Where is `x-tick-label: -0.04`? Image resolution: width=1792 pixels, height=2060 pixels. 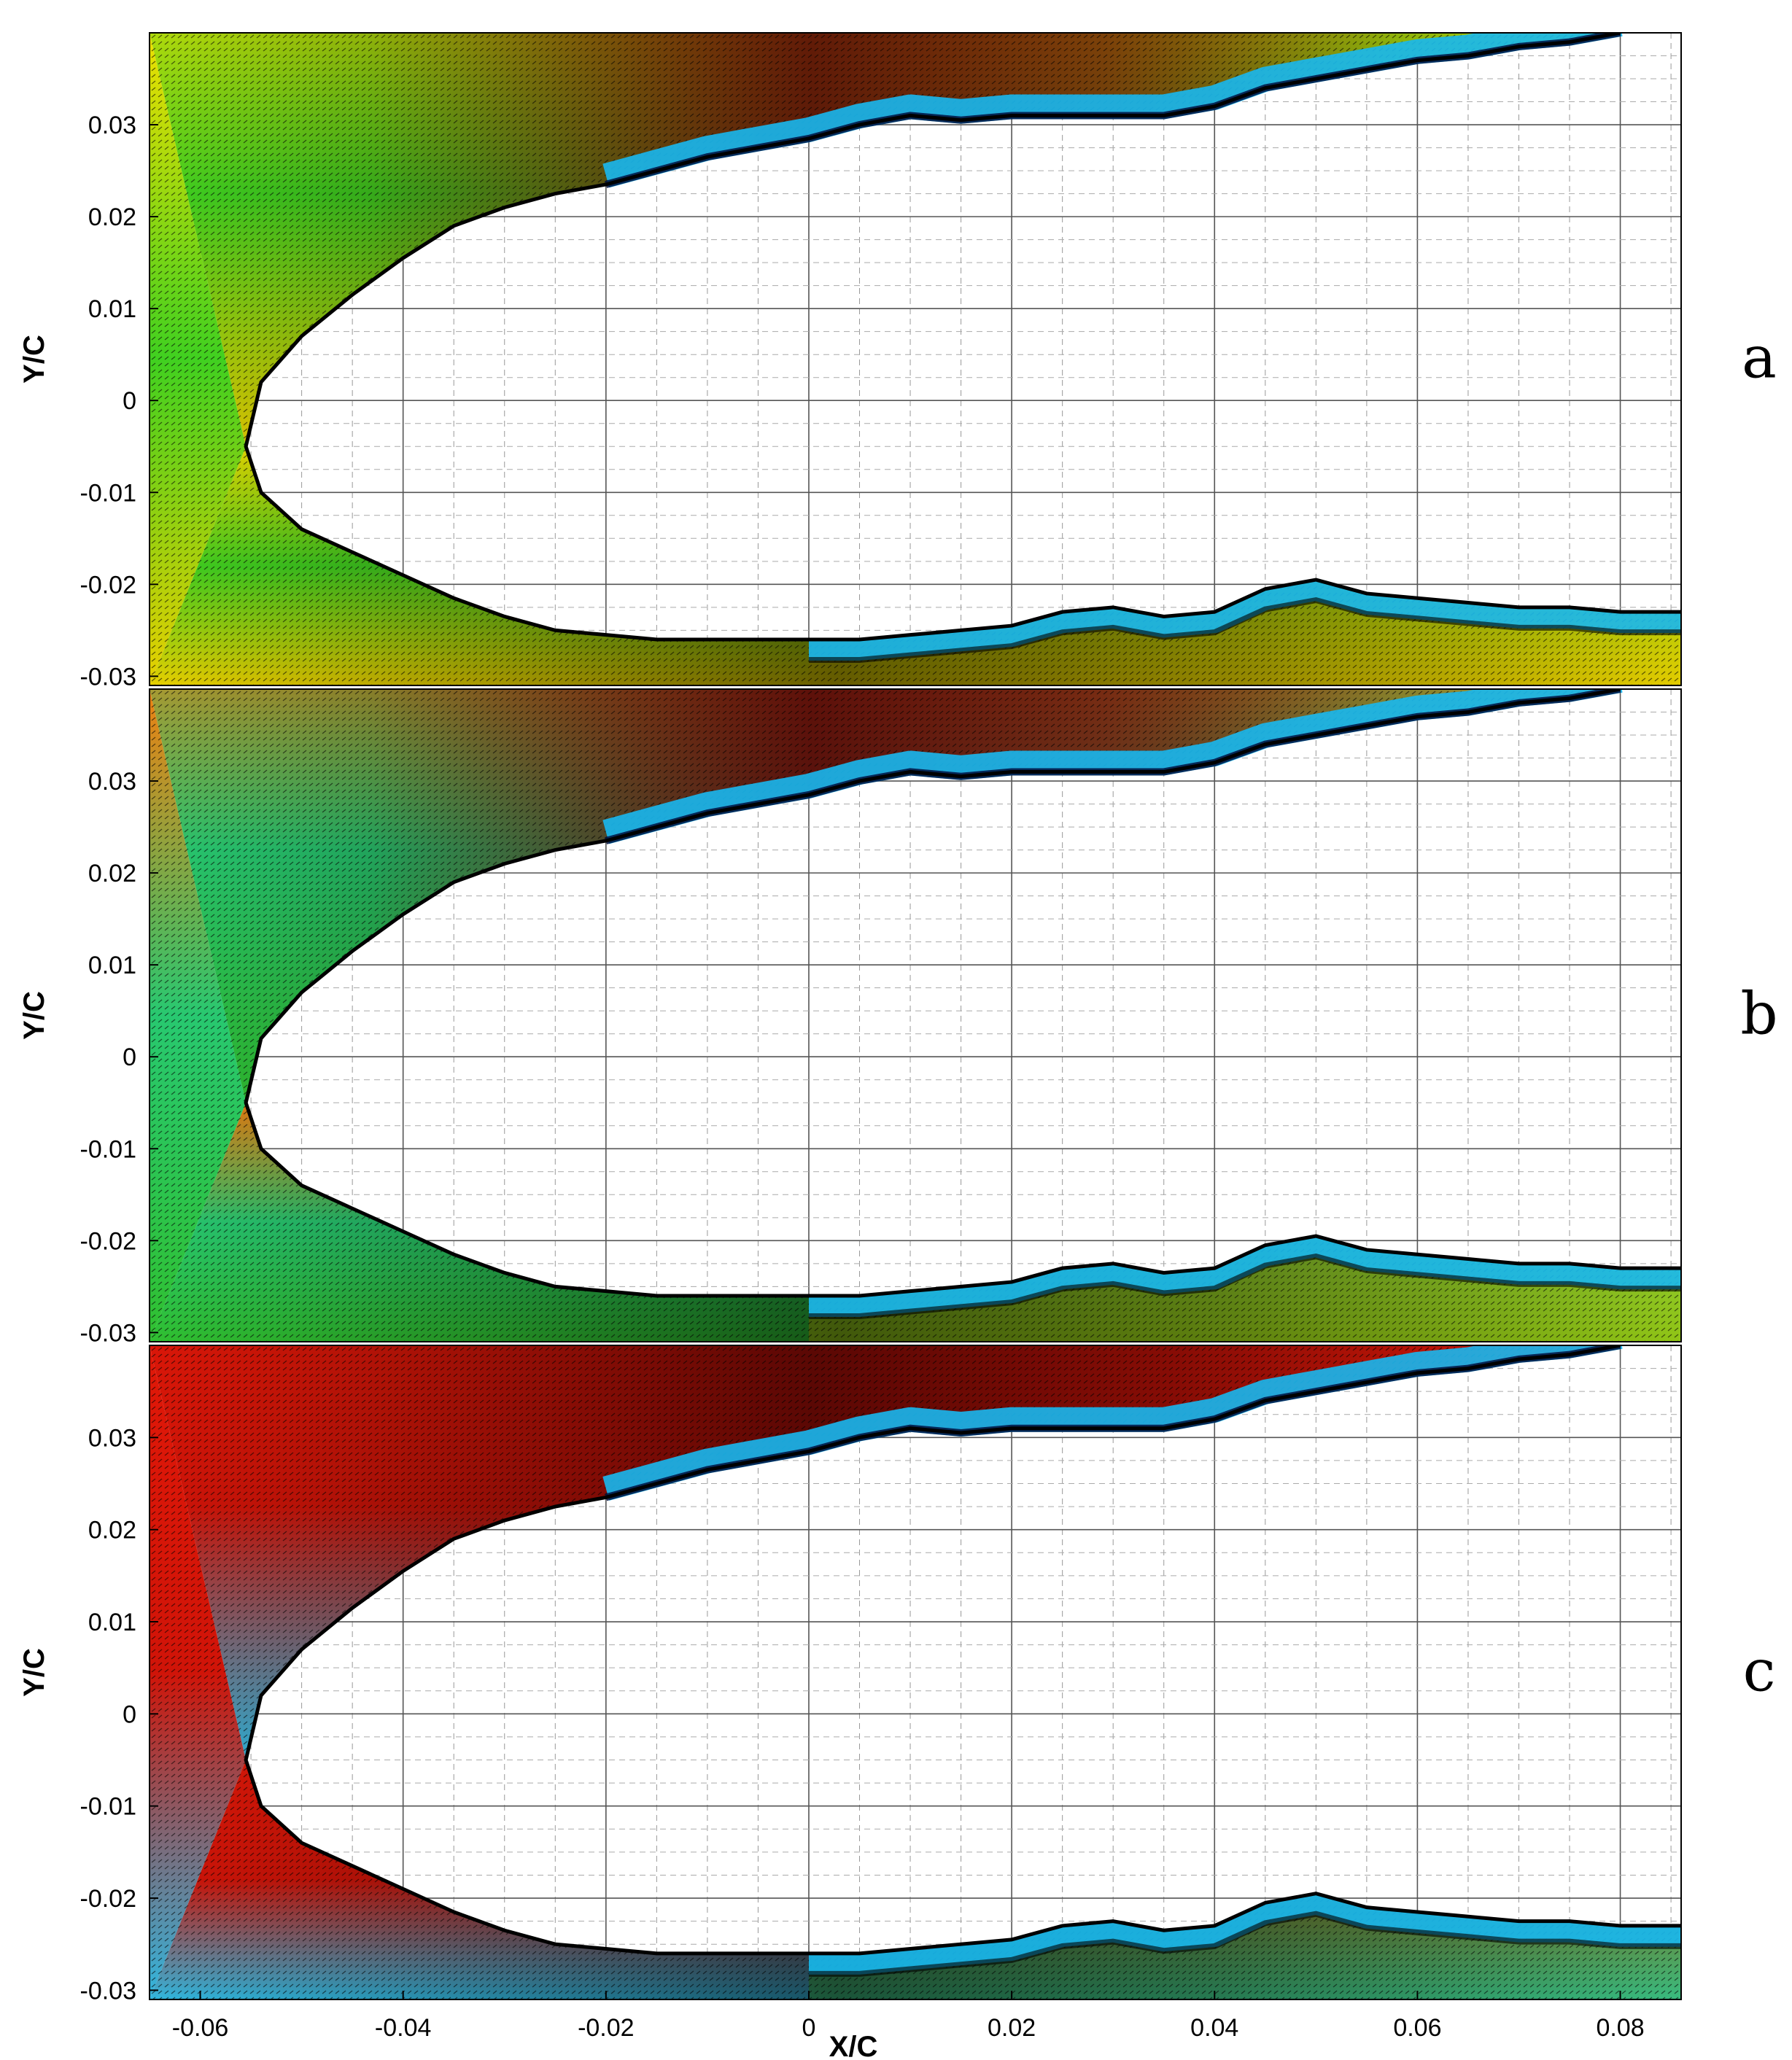 x-tick-label: -0.04 is located at coordinates (403, 2028).